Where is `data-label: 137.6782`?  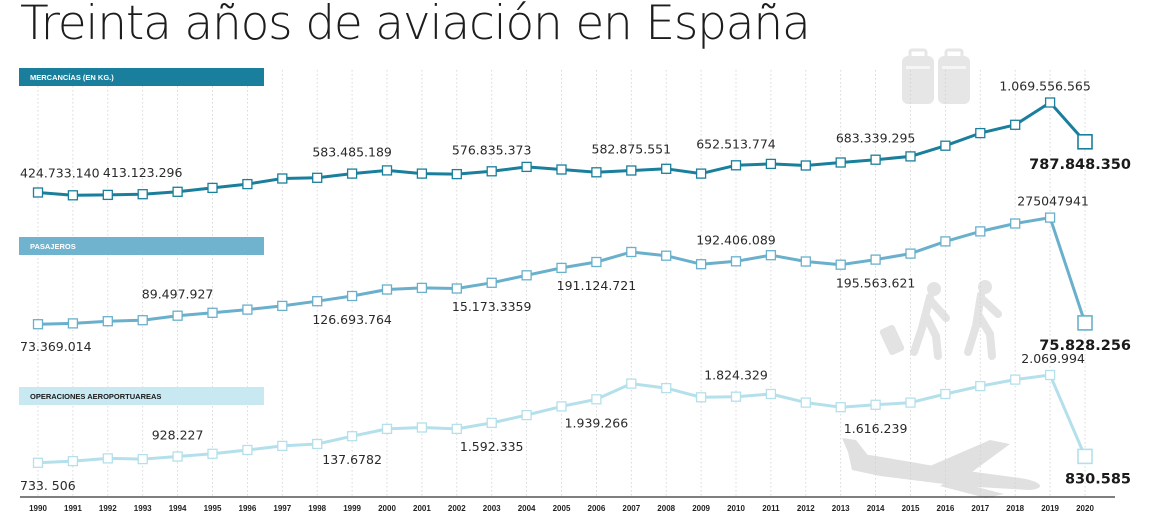
data-label: 137.6782 is located at coordinates (352, 459).